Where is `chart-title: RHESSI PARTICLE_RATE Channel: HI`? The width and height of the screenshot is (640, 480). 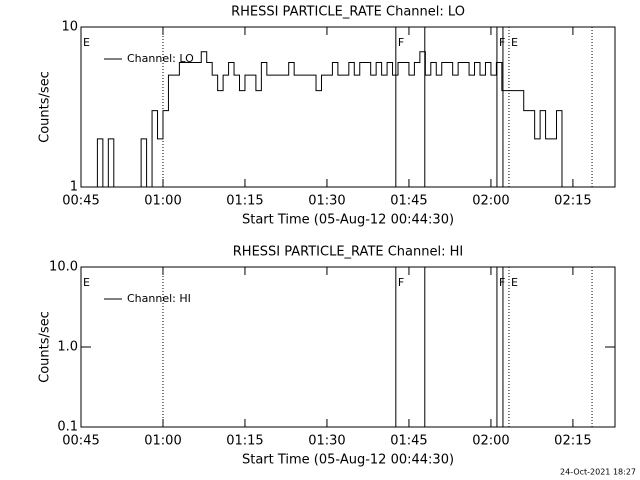 chart-title: RHESSI PARTICLE_RATE Channel: HI is located at coordinates (348, 252).